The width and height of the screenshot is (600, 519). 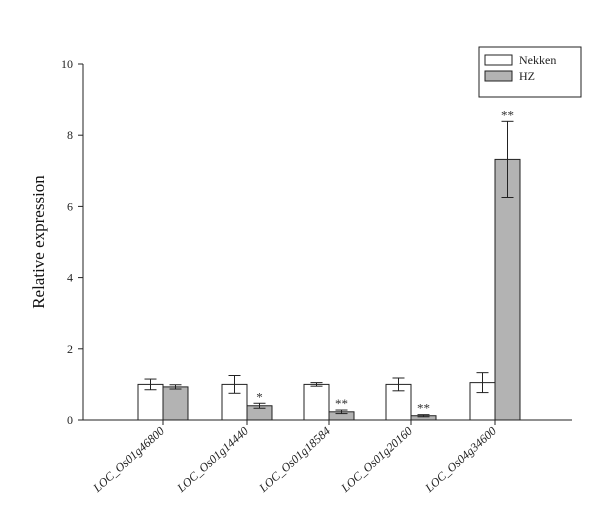 I want to click on significance-marker: *, so click(x=259, y=396).